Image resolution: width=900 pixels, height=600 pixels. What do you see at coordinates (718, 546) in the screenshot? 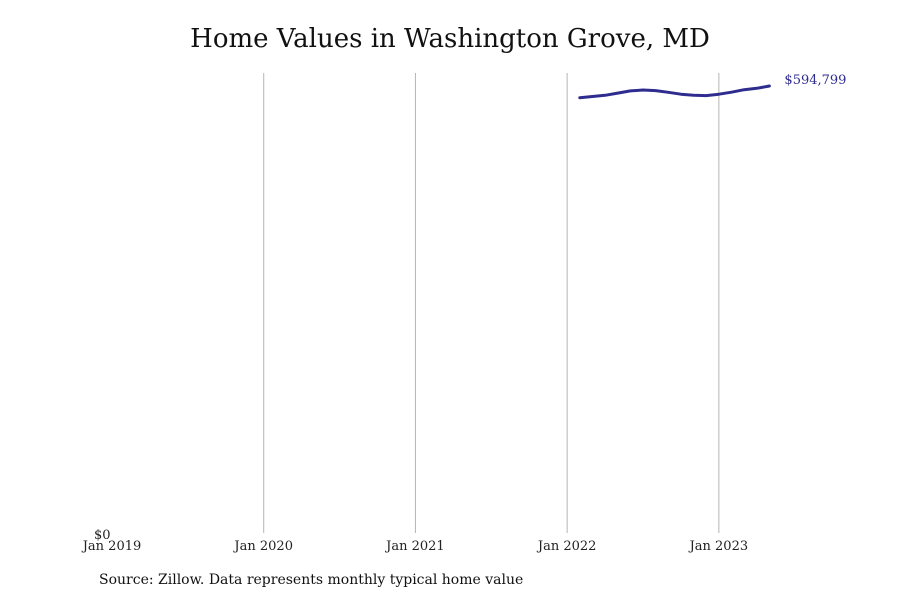
I see `x-tick-label: Jan 2023` at bounding box center [718, 546].